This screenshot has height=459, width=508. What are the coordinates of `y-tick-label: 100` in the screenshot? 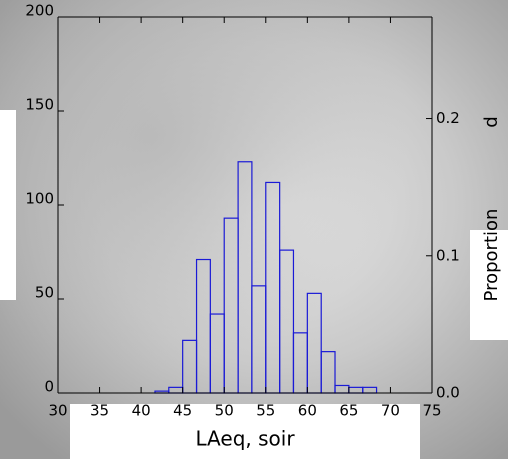 It's located at (39, 199).